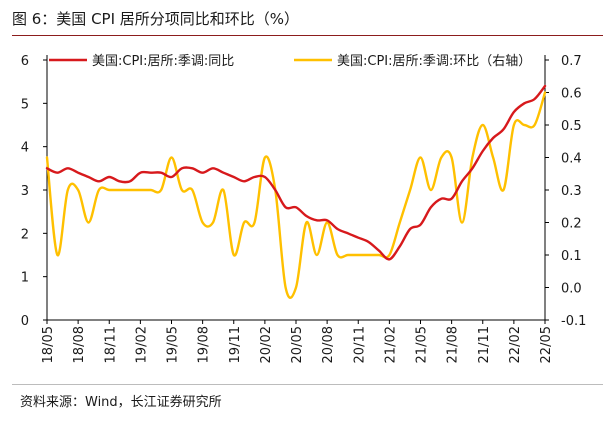 The width and height of the screenshot is (615, 426). What do you see at coordinates (235, 344) in the screenshot?
I see `x-tick-label: 19/11` at bounding box center [235, 344].